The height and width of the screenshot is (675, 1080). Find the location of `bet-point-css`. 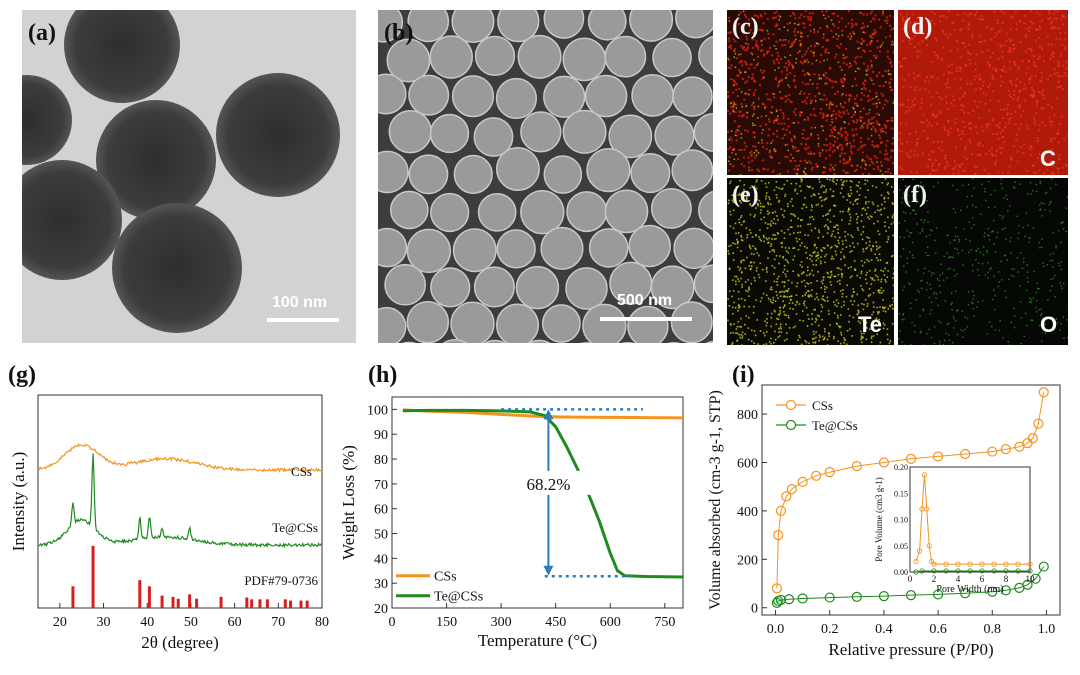

bet-point-css is located at coordinates (911, 458).